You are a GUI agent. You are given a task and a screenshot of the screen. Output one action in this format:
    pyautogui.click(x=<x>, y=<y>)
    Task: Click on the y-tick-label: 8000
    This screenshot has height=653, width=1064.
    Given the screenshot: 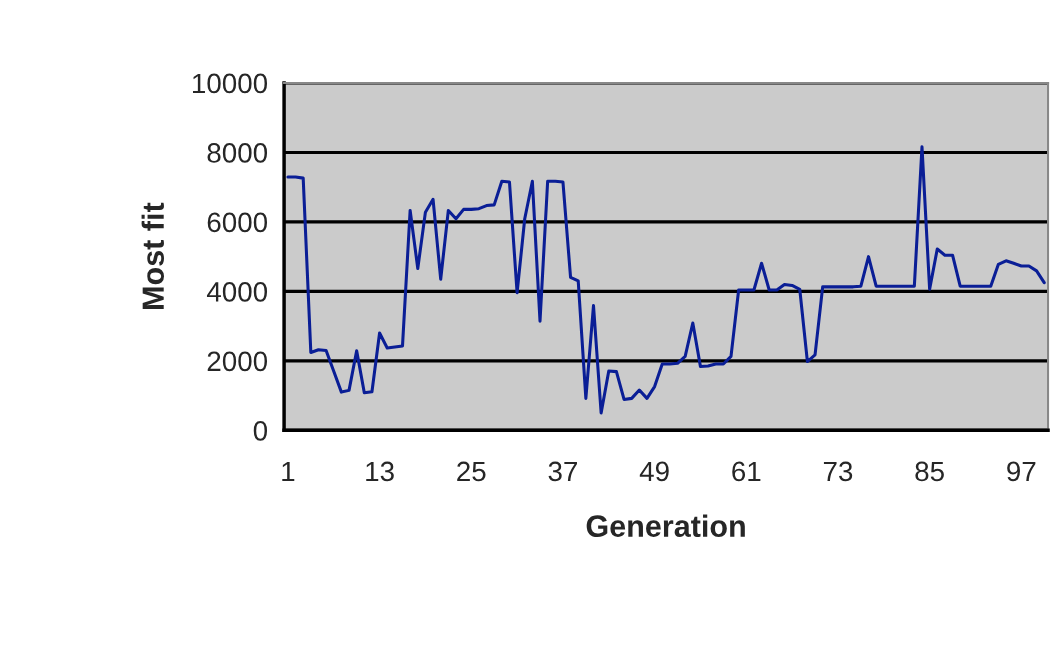 What is the action you would take?
    pyautogui.click(x=237, y=153)
    